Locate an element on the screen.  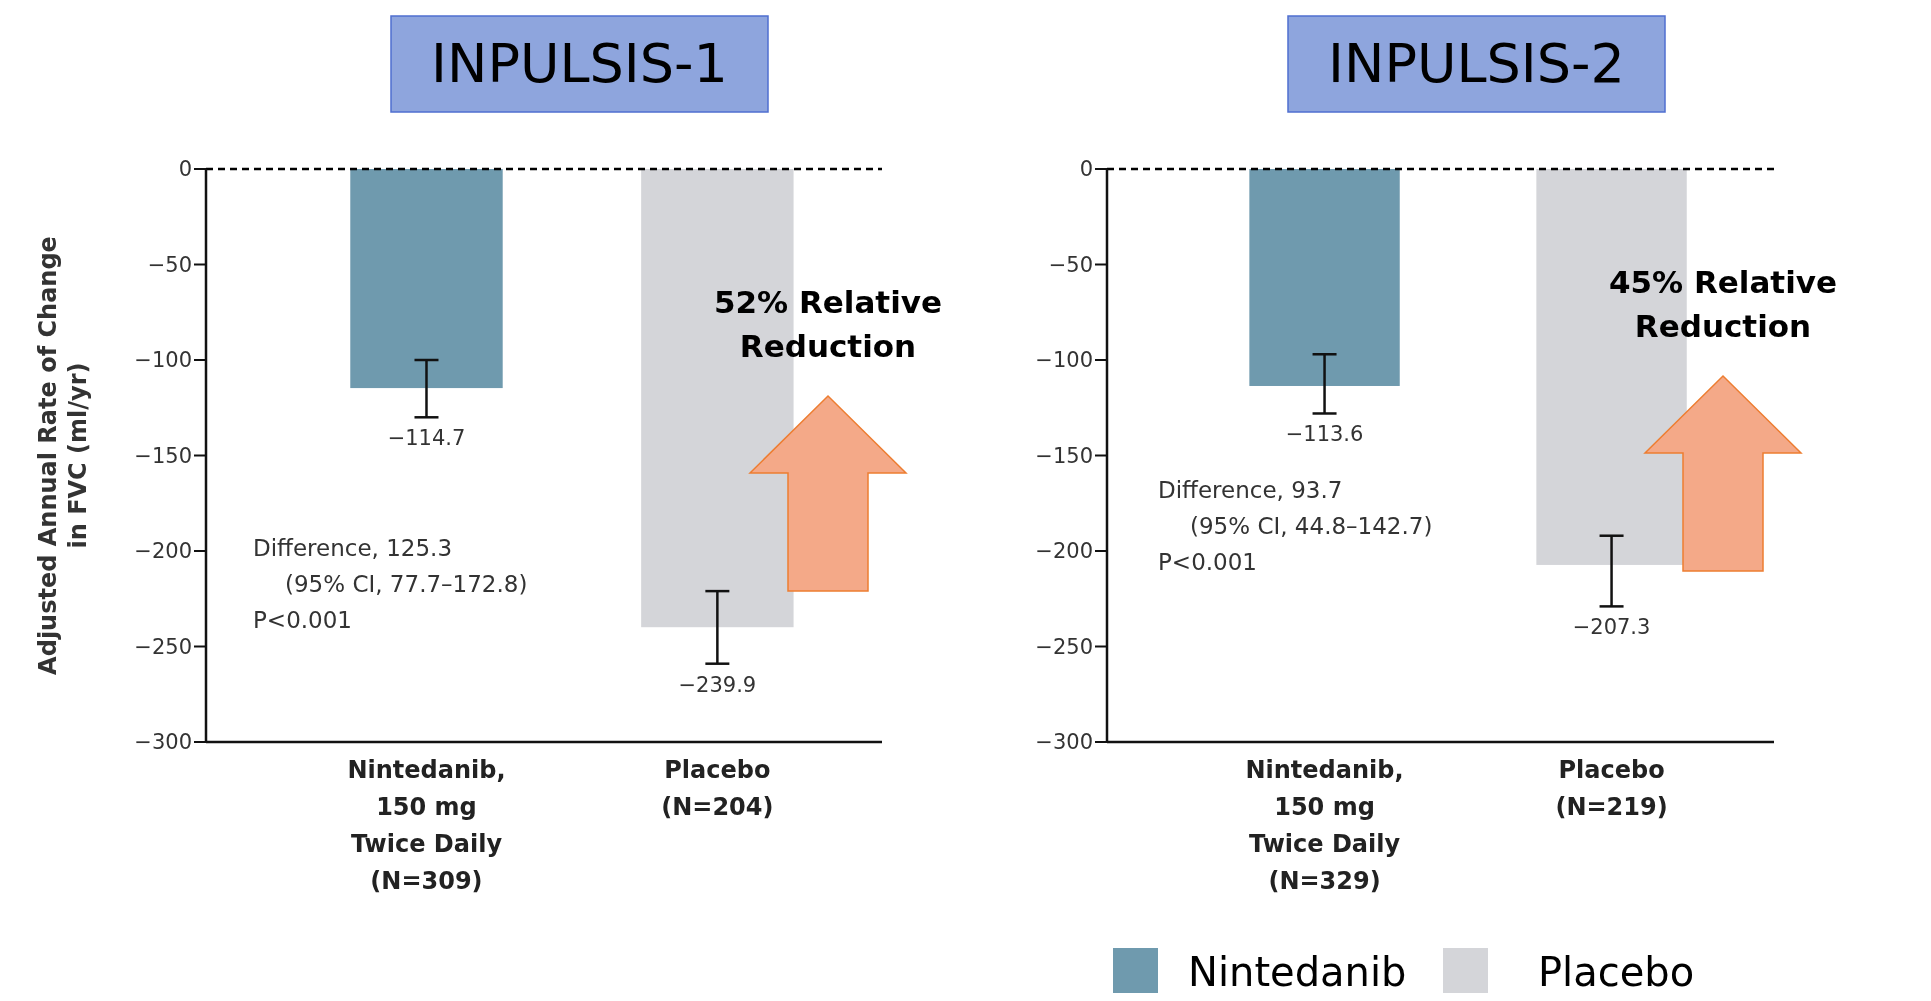
annotation: (95% CI, 44.8–142.7) is located at coordinates (1311, 526).